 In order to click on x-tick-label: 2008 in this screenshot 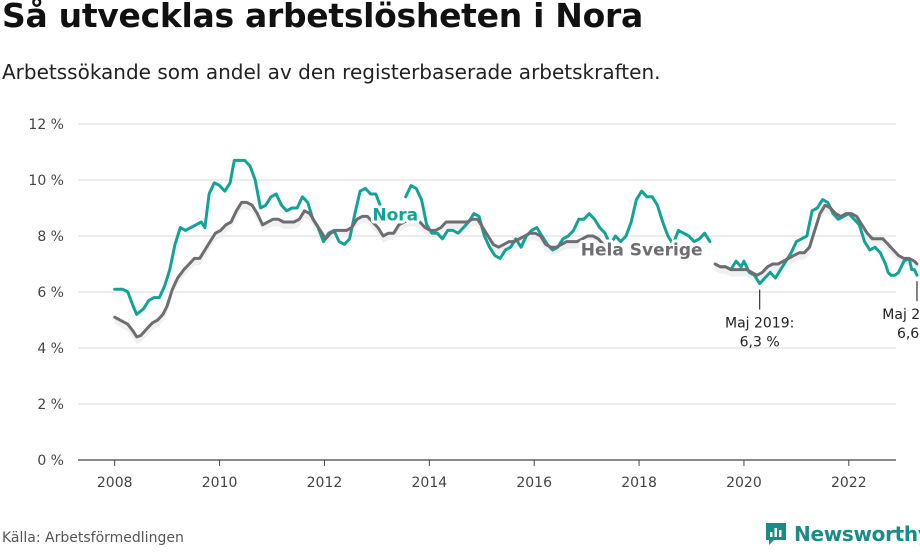, I will do `click(115, 483)`.